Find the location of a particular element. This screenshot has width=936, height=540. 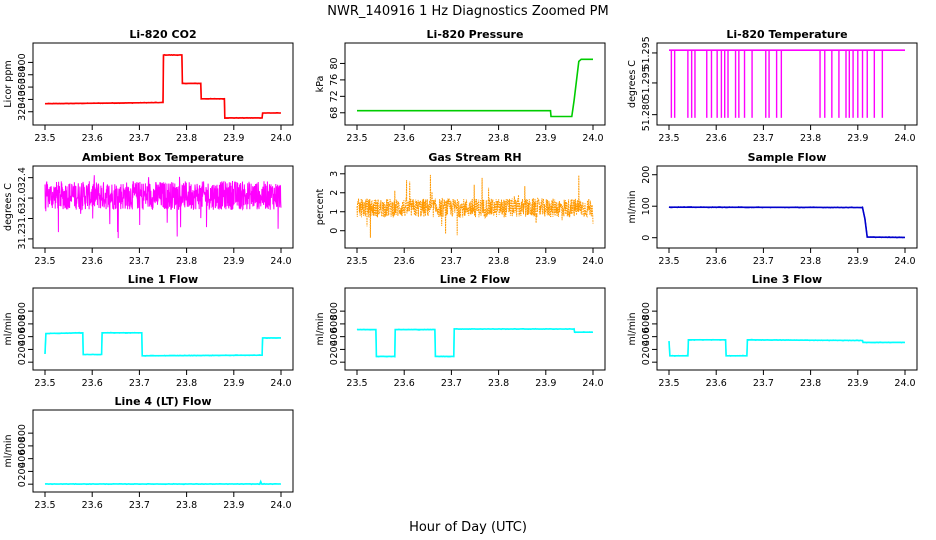

panel-title: Line 4 (LT) Flow is located at coordinates (163, 401).